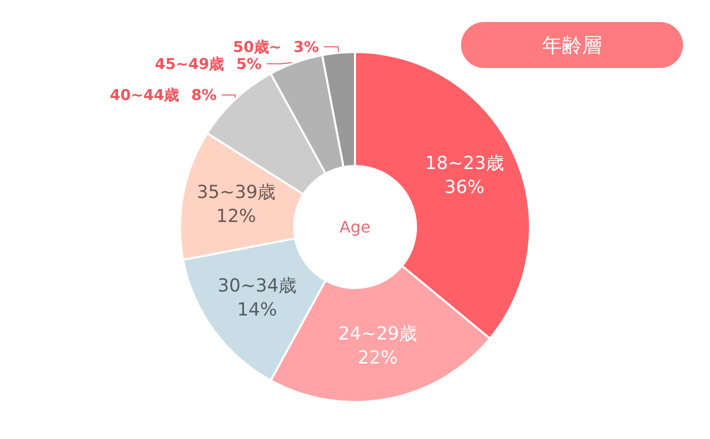 The width and height of the screenshot is (710, 439). I want to click on slice-label: 30~34歳, so click(257, 286).